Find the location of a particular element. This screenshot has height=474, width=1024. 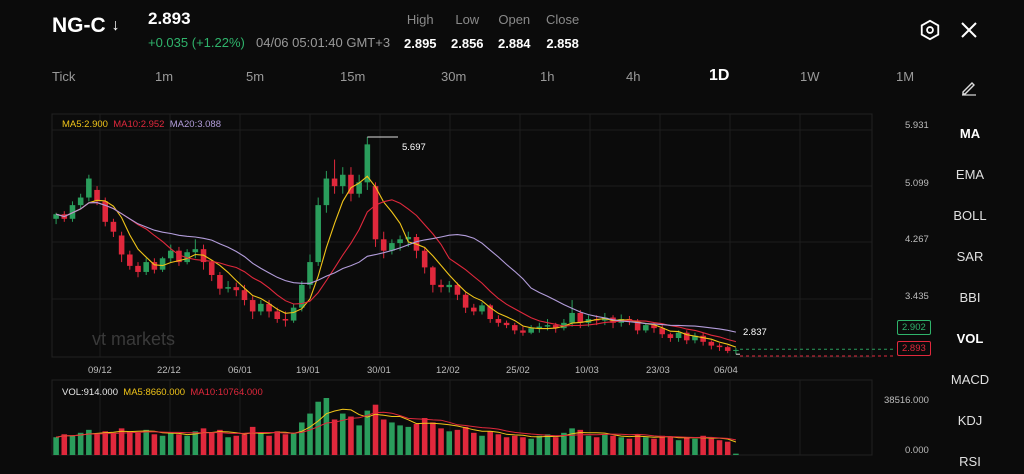

tab-1h: 1h is located at coordinates (547, 76).